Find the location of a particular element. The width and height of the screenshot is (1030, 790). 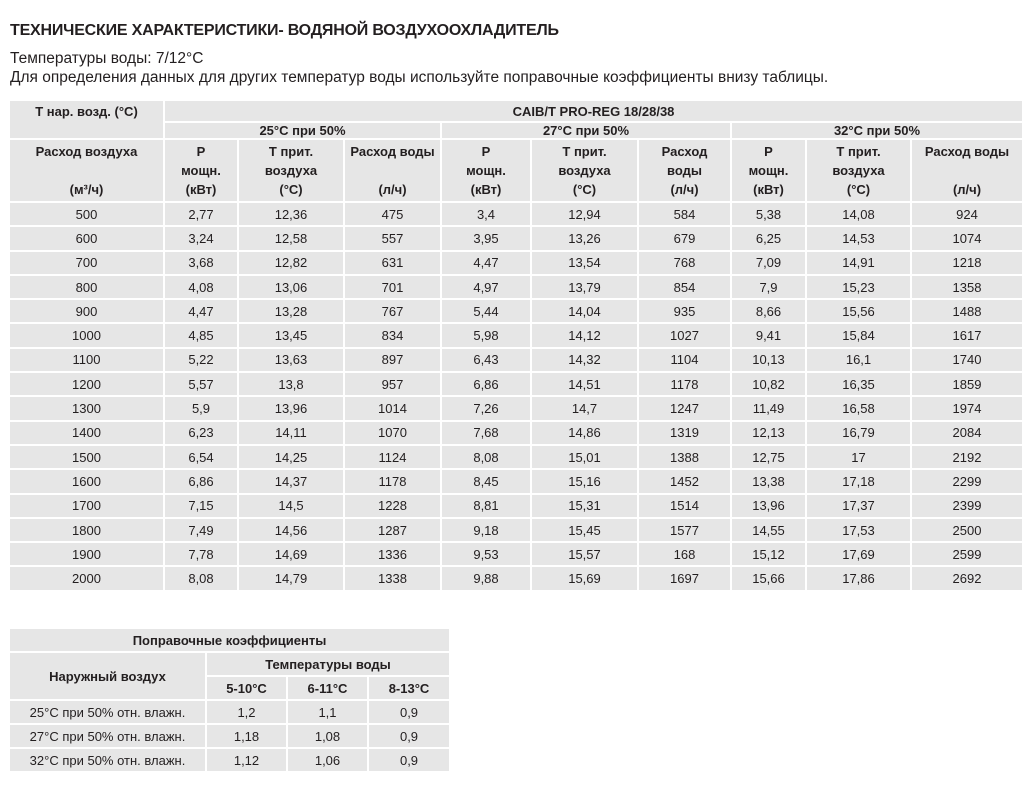

value-cell: 7,68 is located at coordinates (486, 432).